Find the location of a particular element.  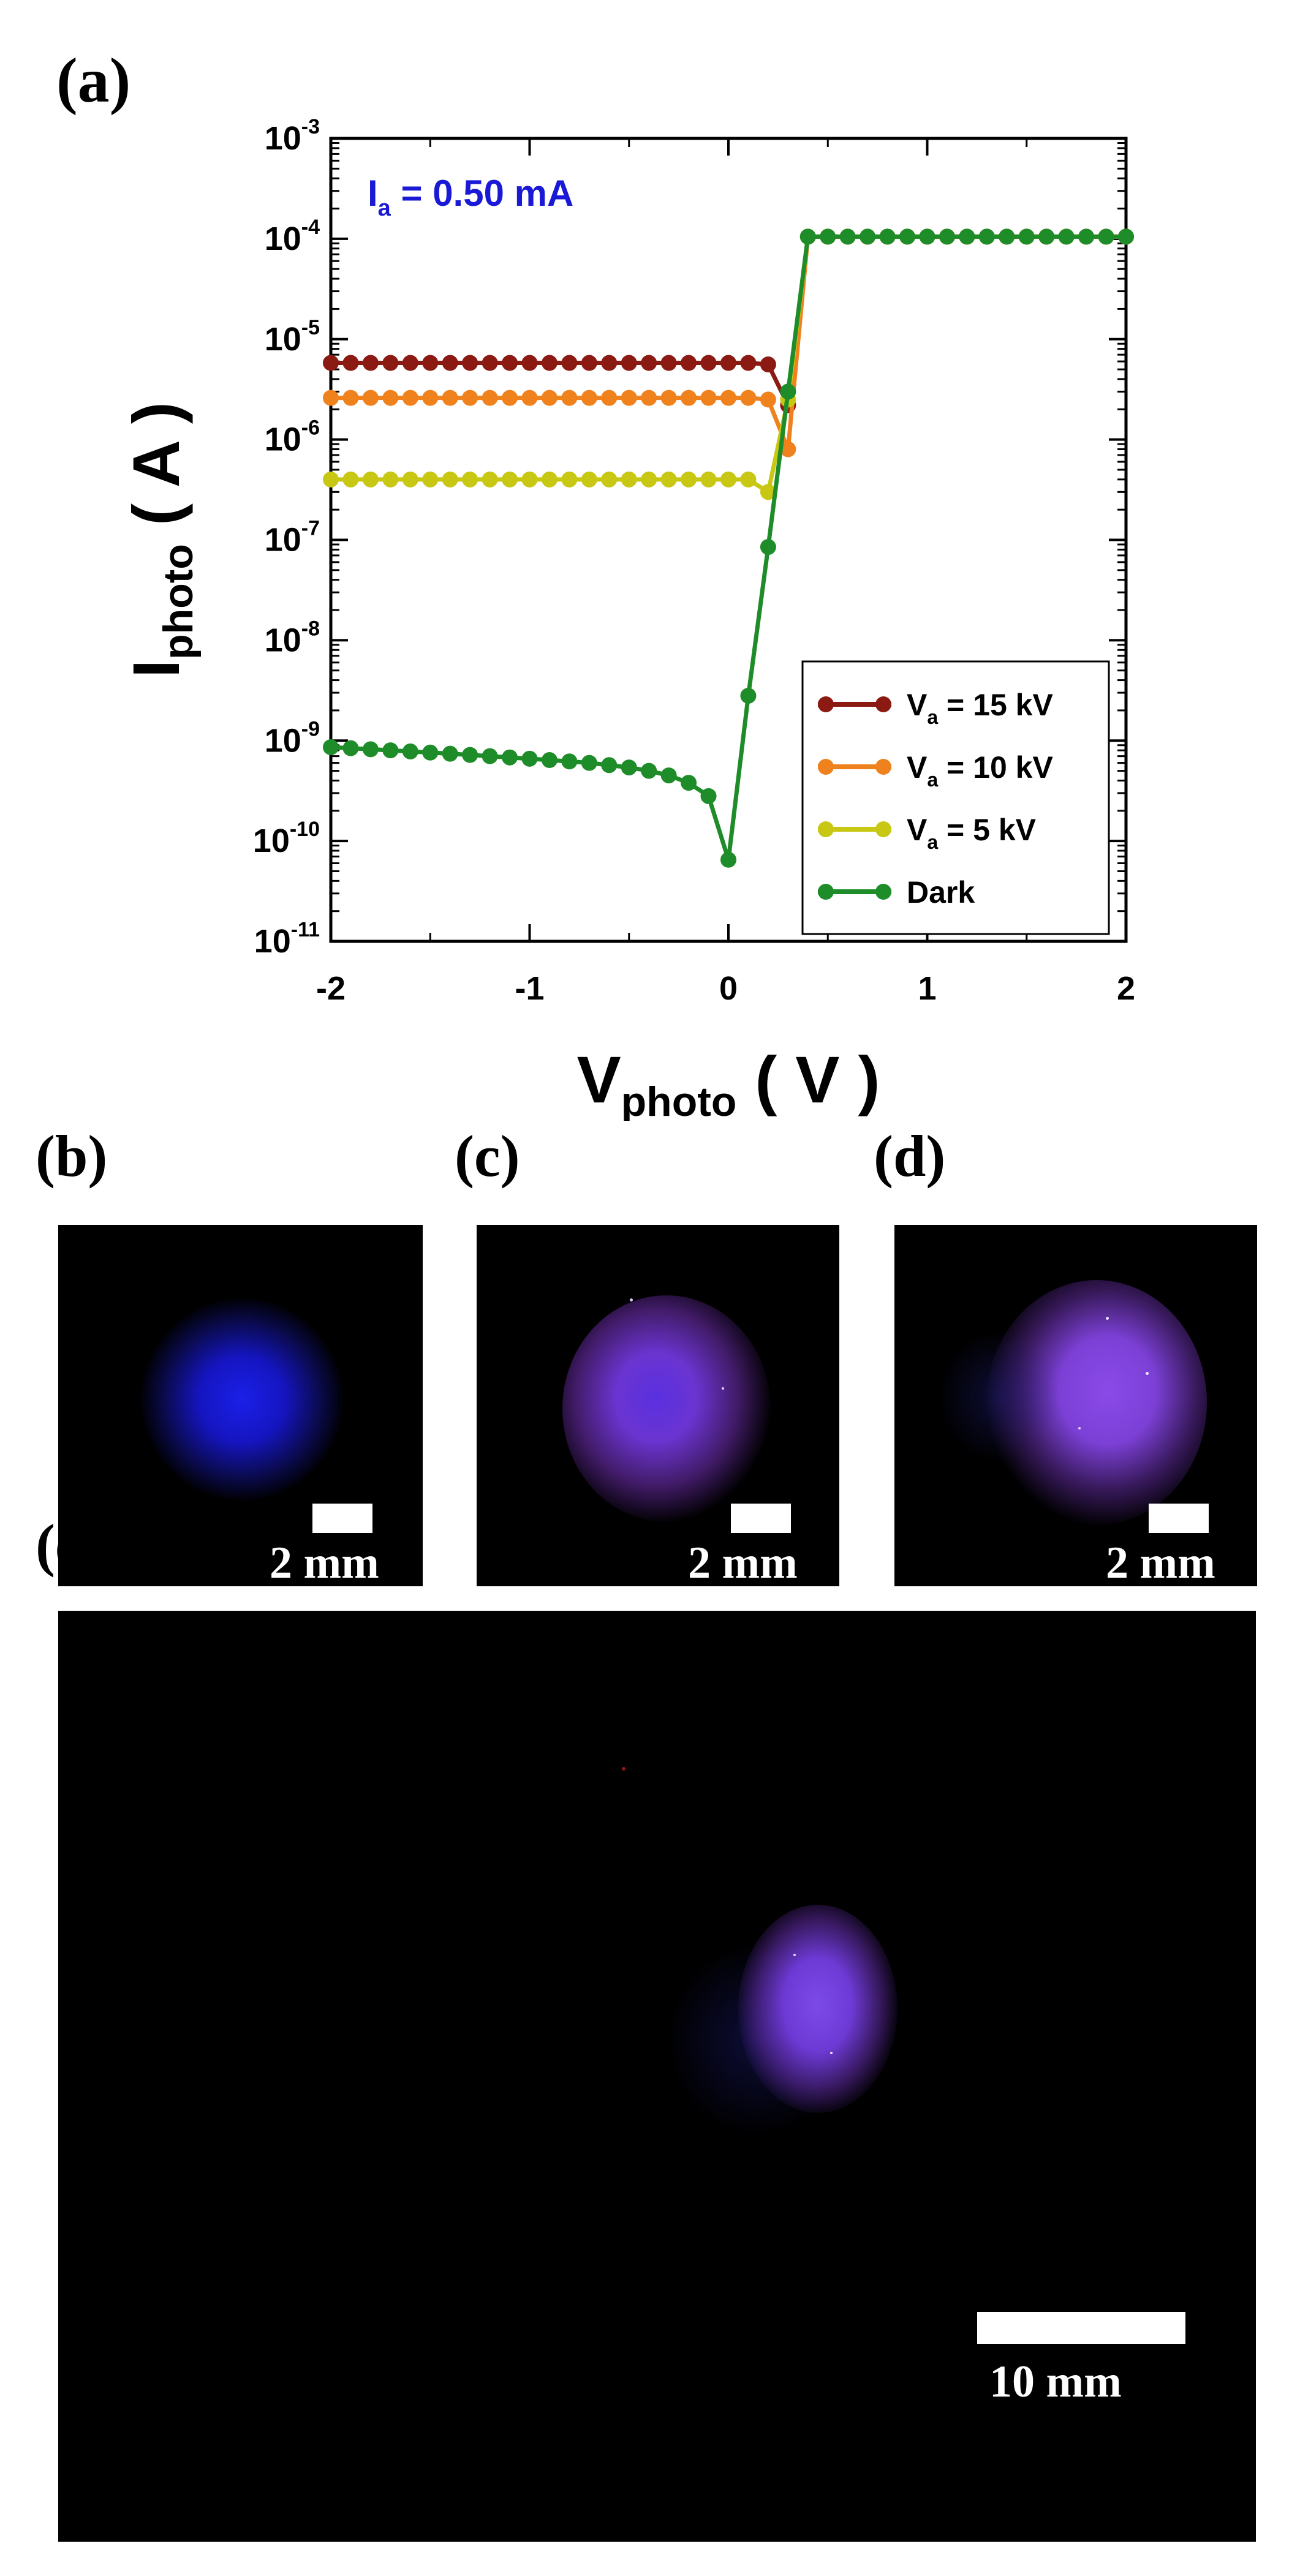

y-tick-label: 10⁻⁴ is located at coordinates (292, 236).